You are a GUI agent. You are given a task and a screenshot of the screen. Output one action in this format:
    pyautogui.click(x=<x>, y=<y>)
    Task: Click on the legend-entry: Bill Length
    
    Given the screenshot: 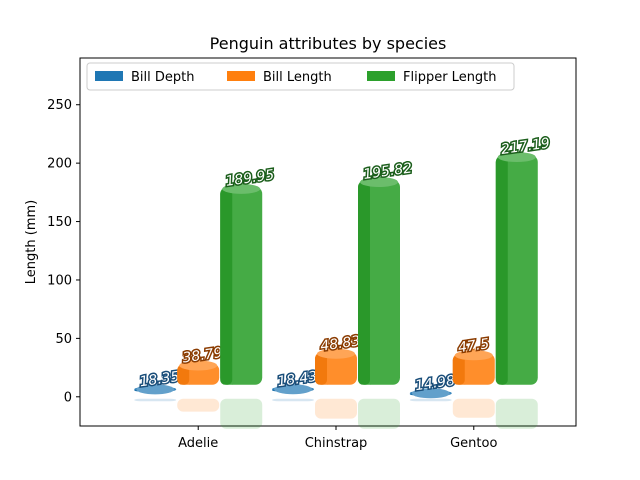 What is the action you would take?
    pyautogui.click(x=297, y=77)
    